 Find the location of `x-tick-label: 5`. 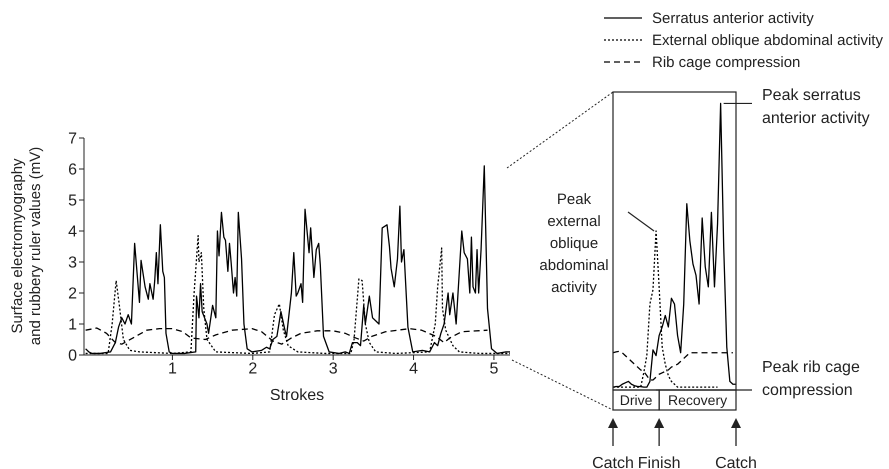

x-tick-label: 5 is located at coordinates (493, 369).